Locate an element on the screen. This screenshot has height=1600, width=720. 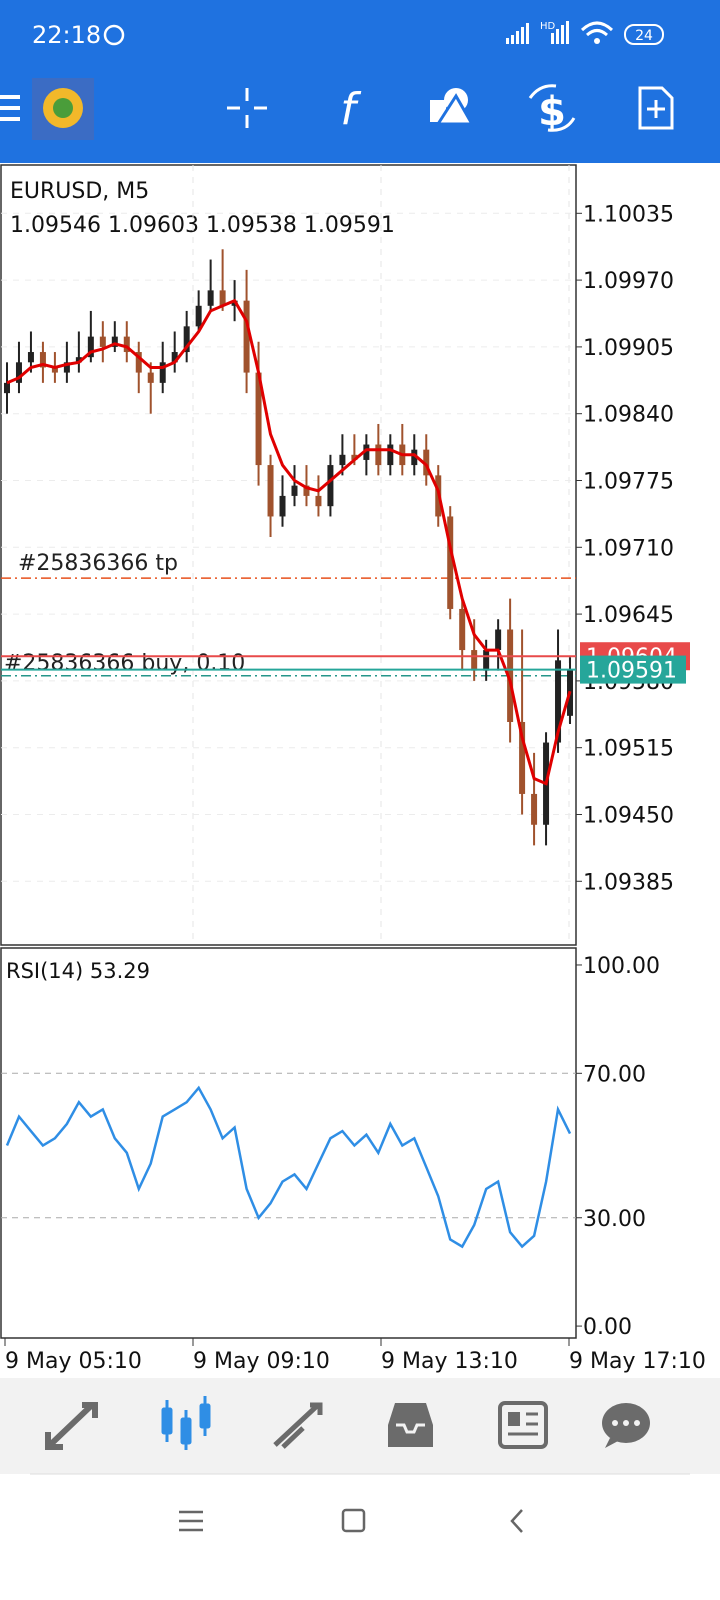
battery-level: 24 is located at coordinates (644, 36).